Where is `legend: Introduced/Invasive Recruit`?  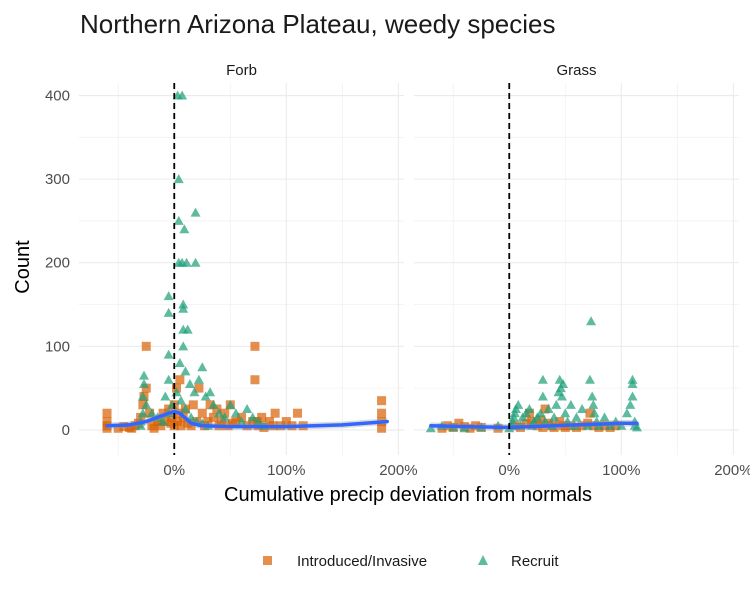 legend: Introduced/Invasive Recruit is located at coordinates (411, 561).